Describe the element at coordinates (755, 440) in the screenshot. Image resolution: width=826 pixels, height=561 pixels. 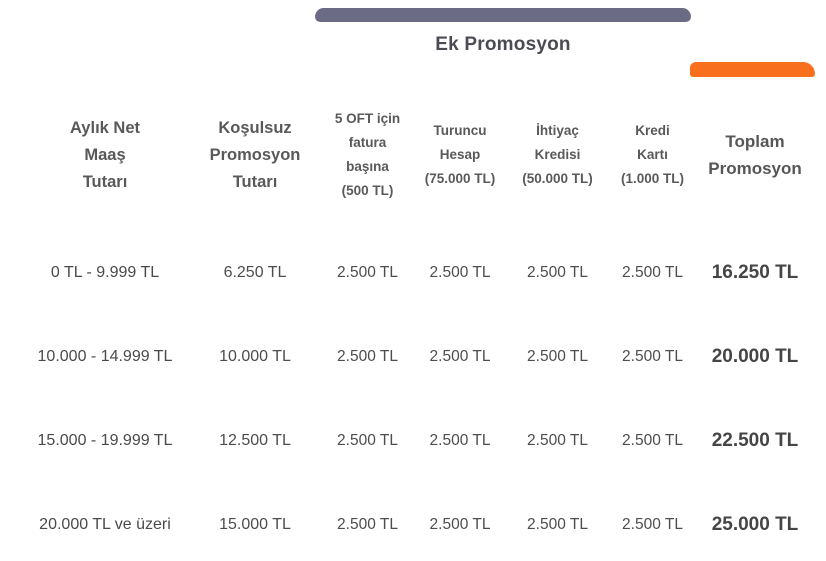
I see `cell-total-promotion: 22.500 TL` at that location.